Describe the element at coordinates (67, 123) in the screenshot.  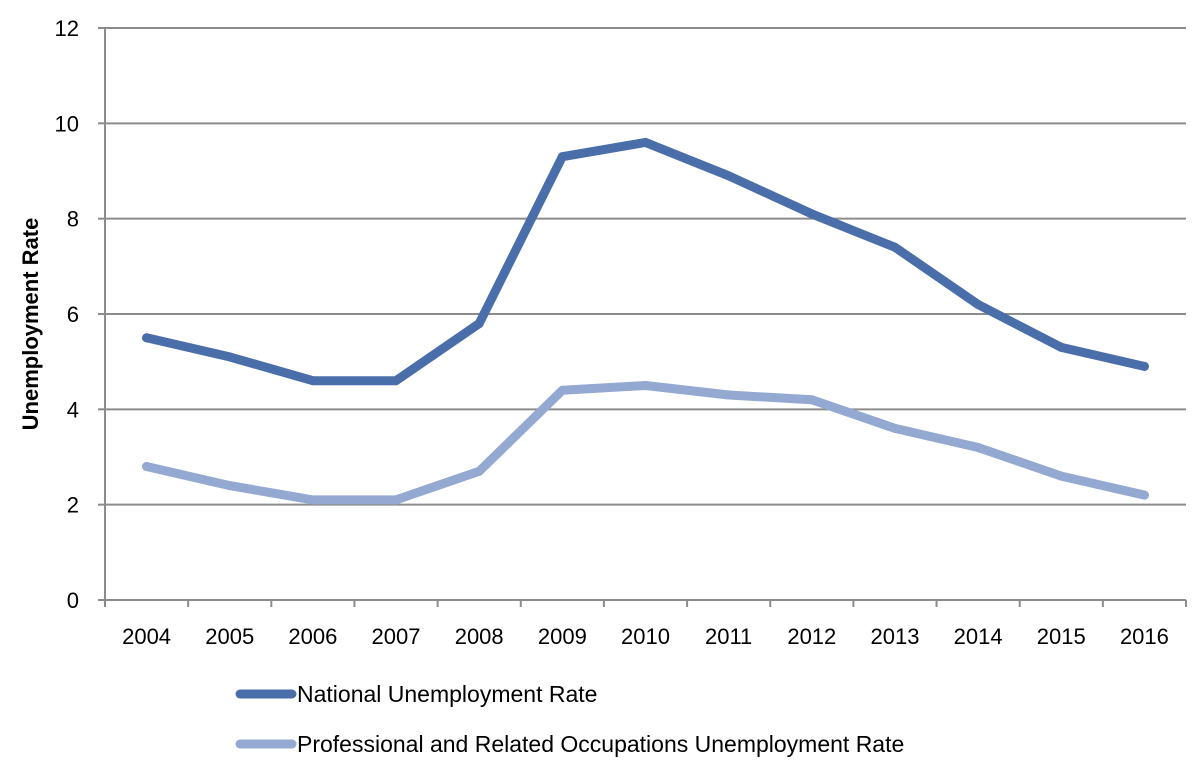
I see `y-tick-label: 10` at that location.